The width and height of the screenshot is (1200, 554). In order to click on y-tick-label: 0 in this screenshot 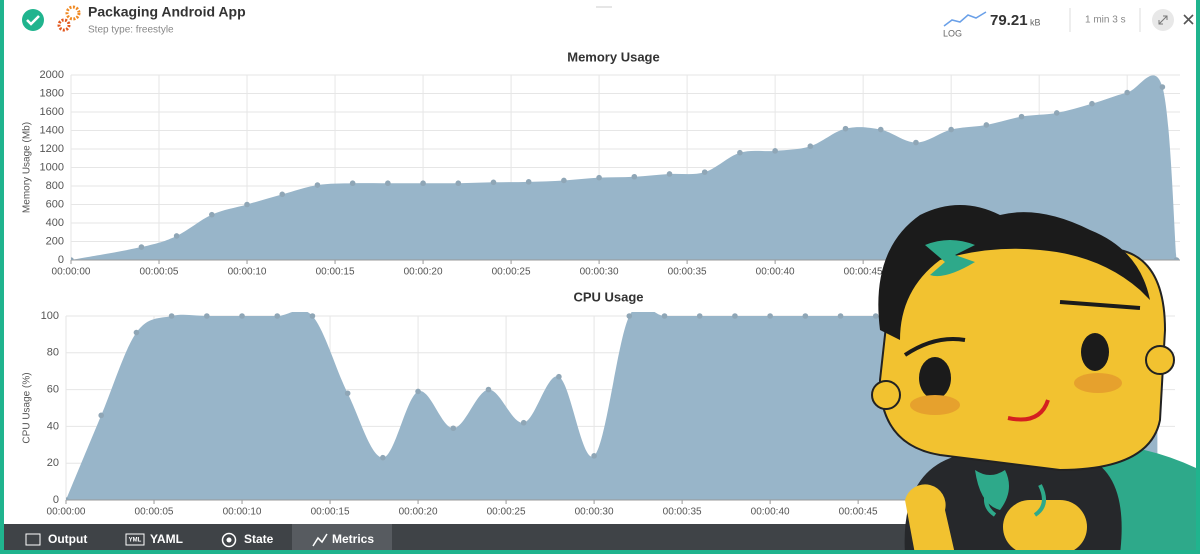, I will do `click(56, 500)`.